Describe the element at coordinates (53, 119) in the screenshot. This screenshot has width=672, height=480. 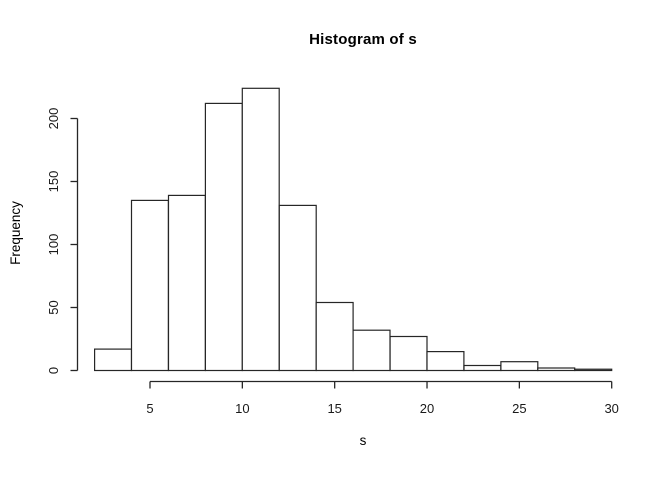
I see `y-tick-label: 200` at that location.